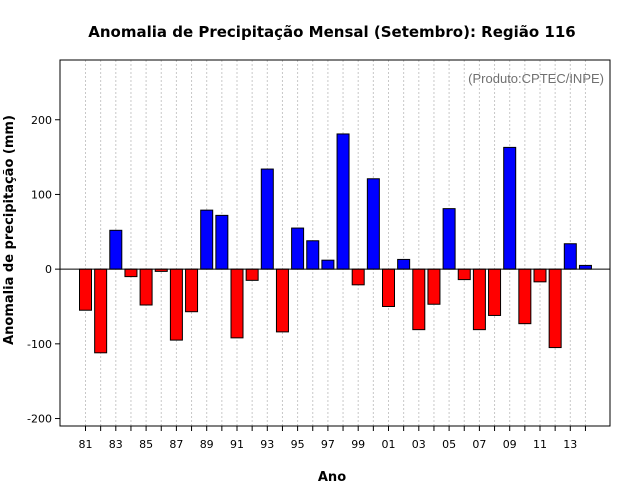 The width and height of the screenshot is (640, 500). I want to click on bar-1995, so click(298, 248).